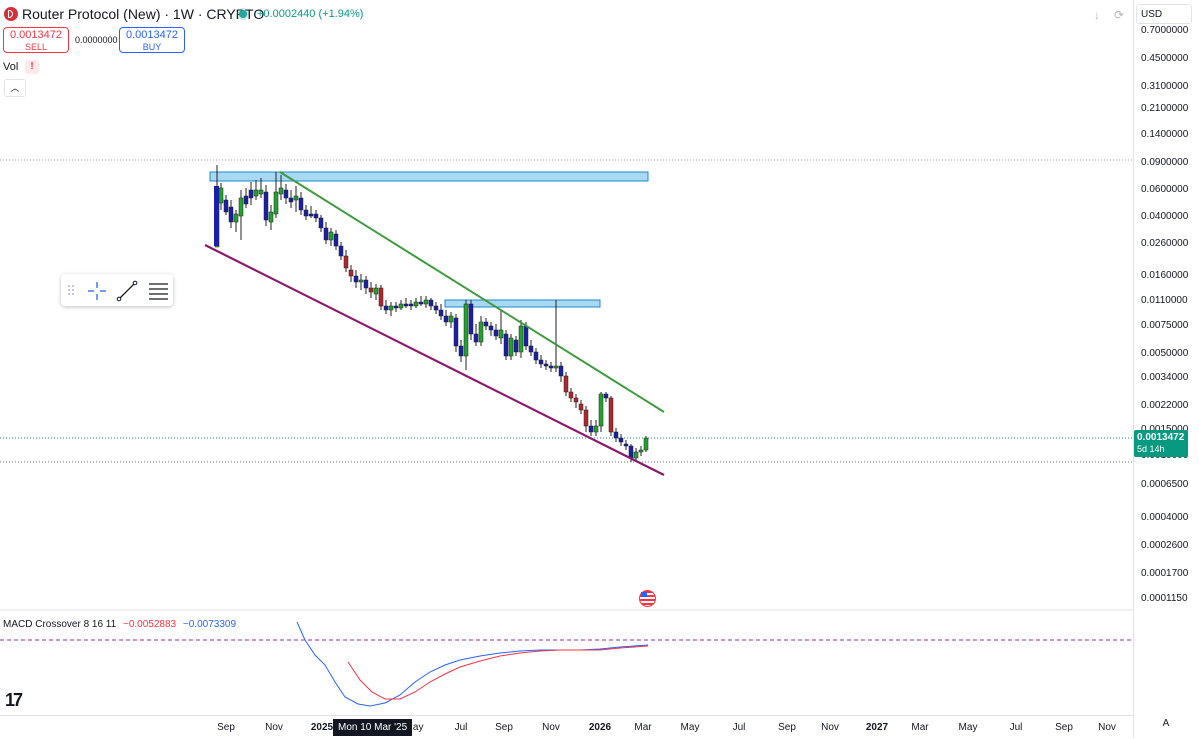 The width and height of the screenshot is (1199, 739). What do you see at coordinates (461, 727) in the screenshot?
I see `time-axis-label: Jul` at bounding box center [461, 727].